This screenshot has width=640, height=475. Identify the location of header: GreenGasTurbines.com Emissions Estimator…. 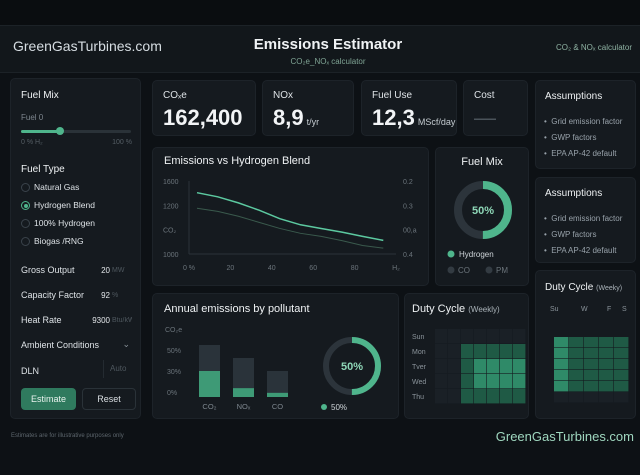
(320, 49).